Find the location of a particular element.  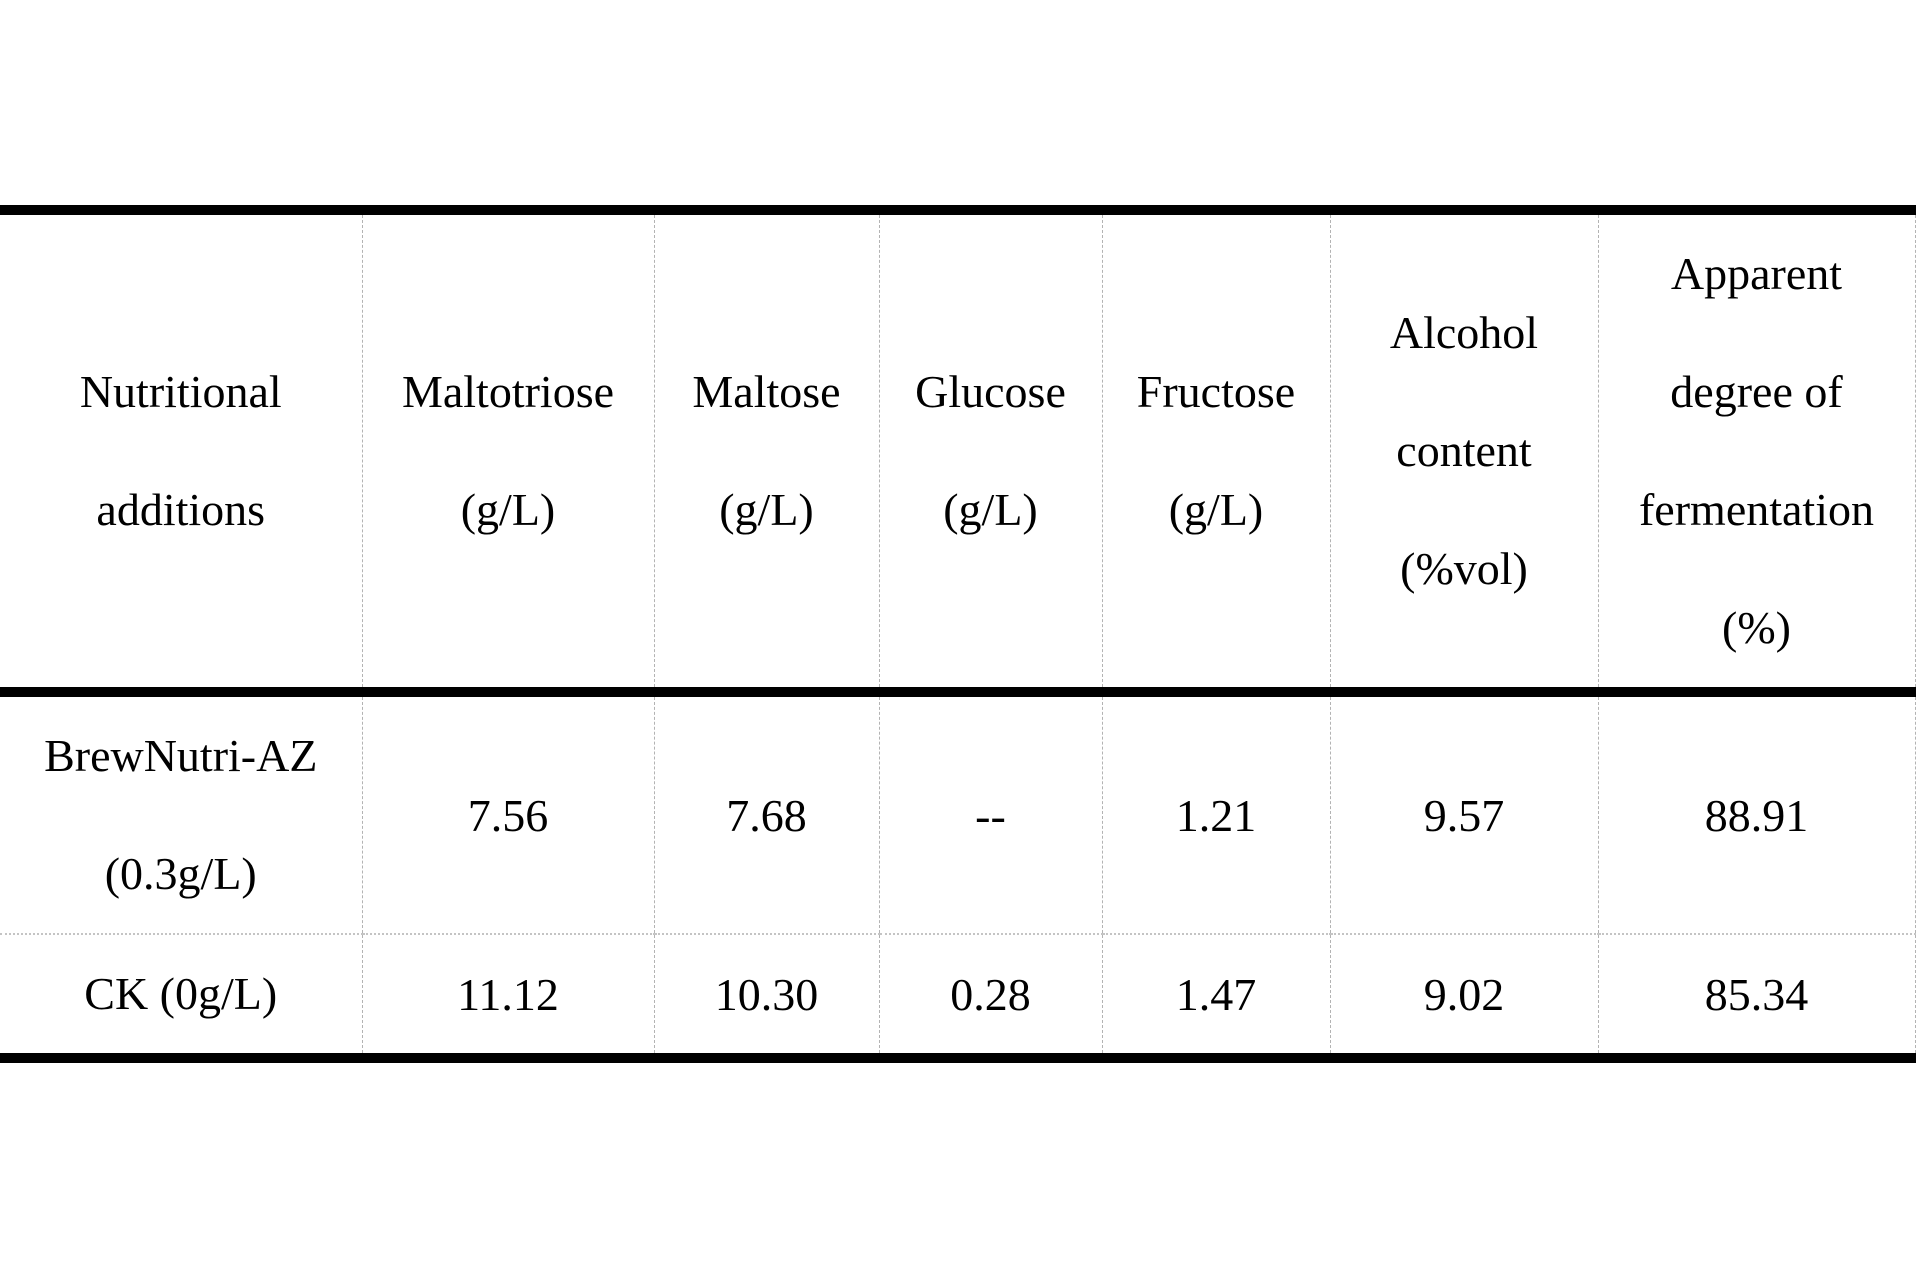

cell-fructose-value: 1.47 is located at coordinates (1216, 996).